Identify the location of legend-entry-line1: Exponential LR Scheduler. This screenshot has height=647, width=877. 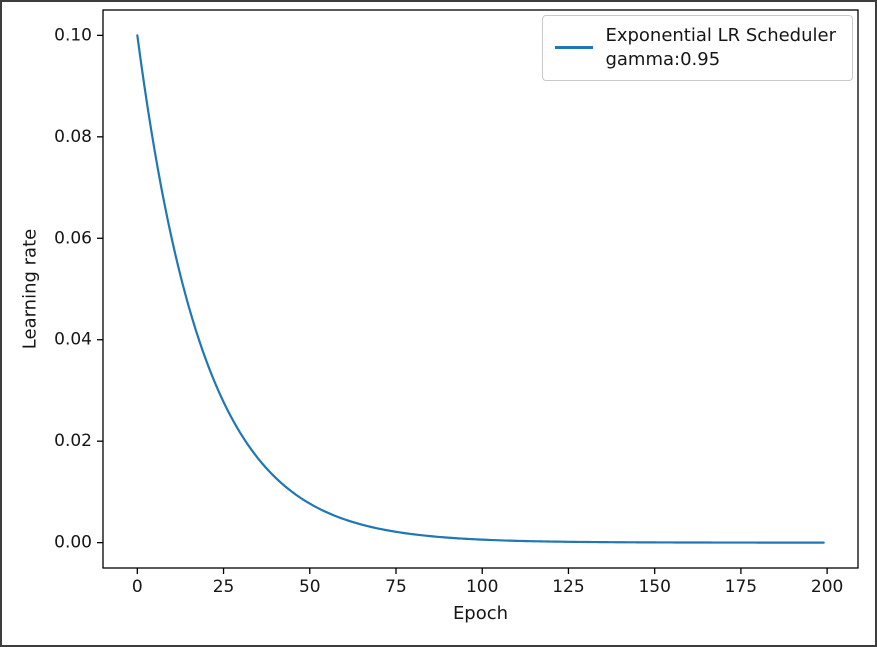
(720, 35).